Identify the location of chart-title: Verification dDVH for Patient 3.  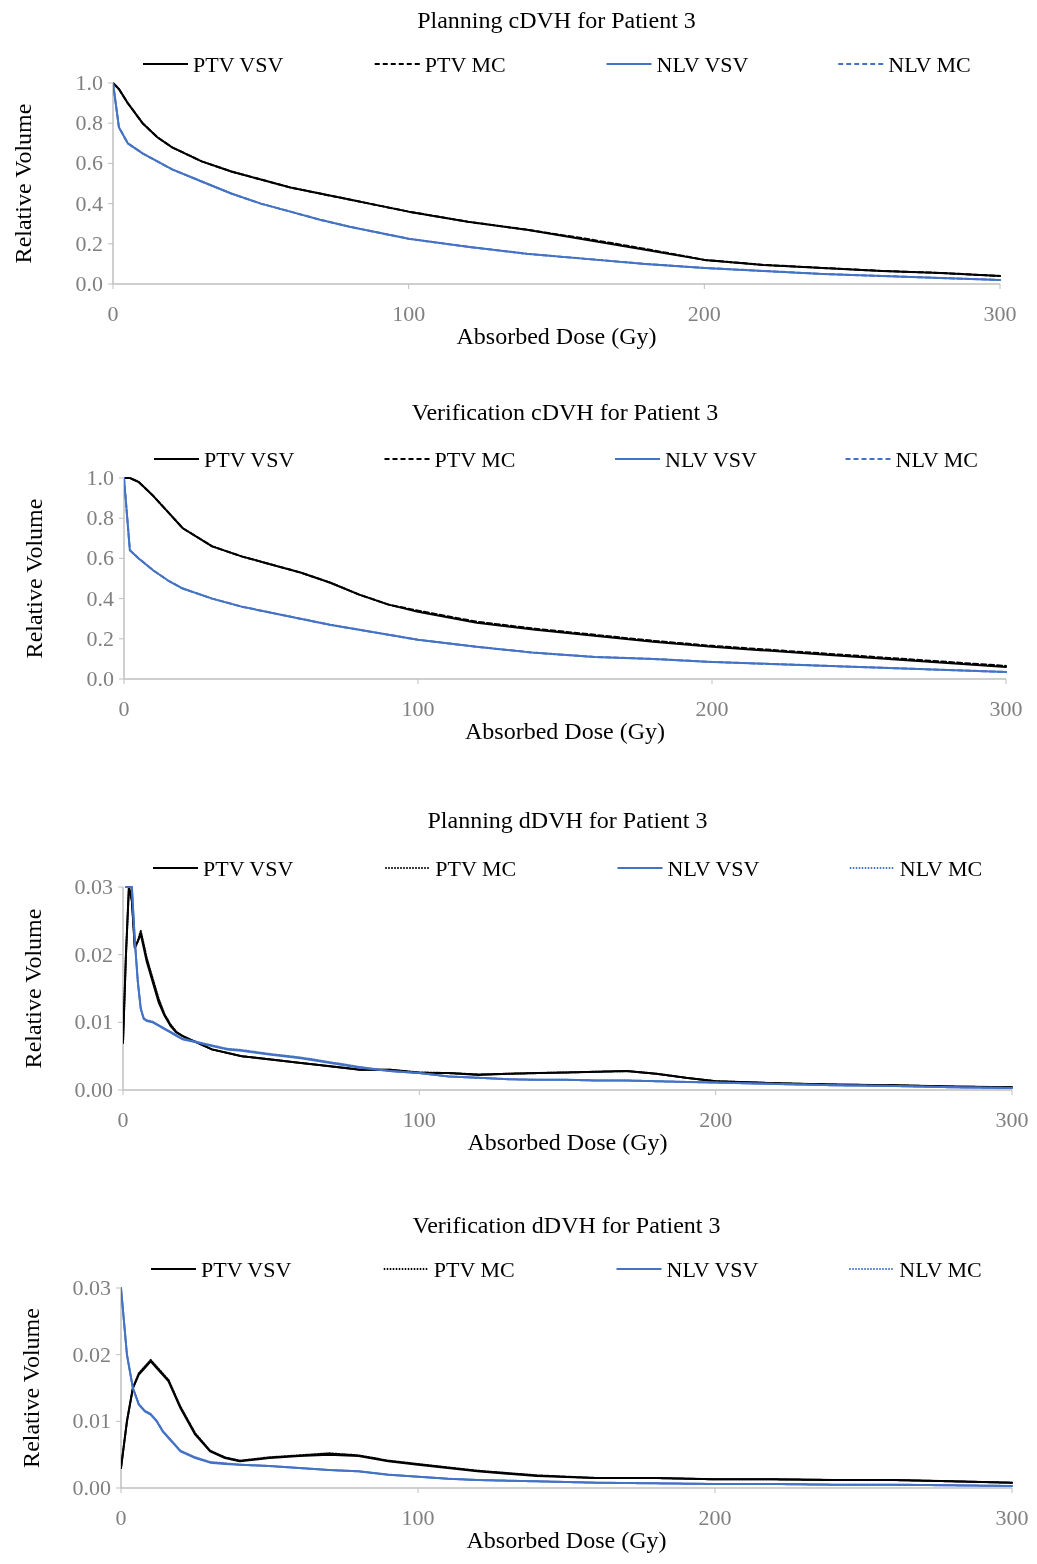
(566, 1225).